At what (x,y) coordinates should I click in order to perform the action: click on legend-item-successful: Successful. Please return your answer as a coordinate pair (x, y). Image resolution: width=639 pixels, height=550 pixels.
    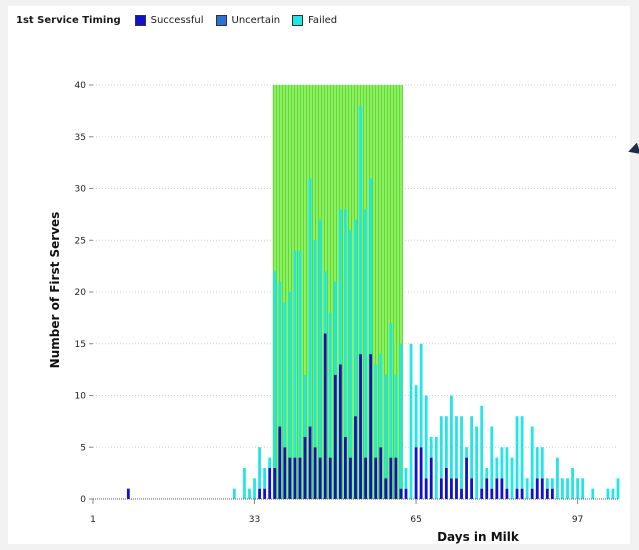
    Looking at the image, I should click on (169, 20).